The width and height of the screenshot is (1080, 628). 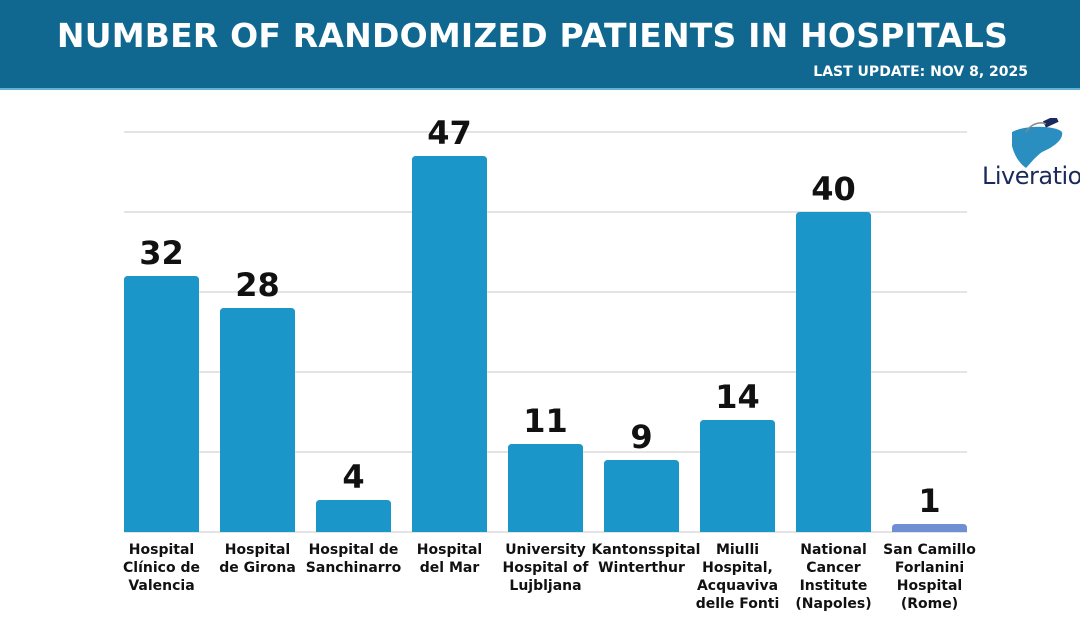 I want to click on data-label: 32, so click(x=161, y=253).